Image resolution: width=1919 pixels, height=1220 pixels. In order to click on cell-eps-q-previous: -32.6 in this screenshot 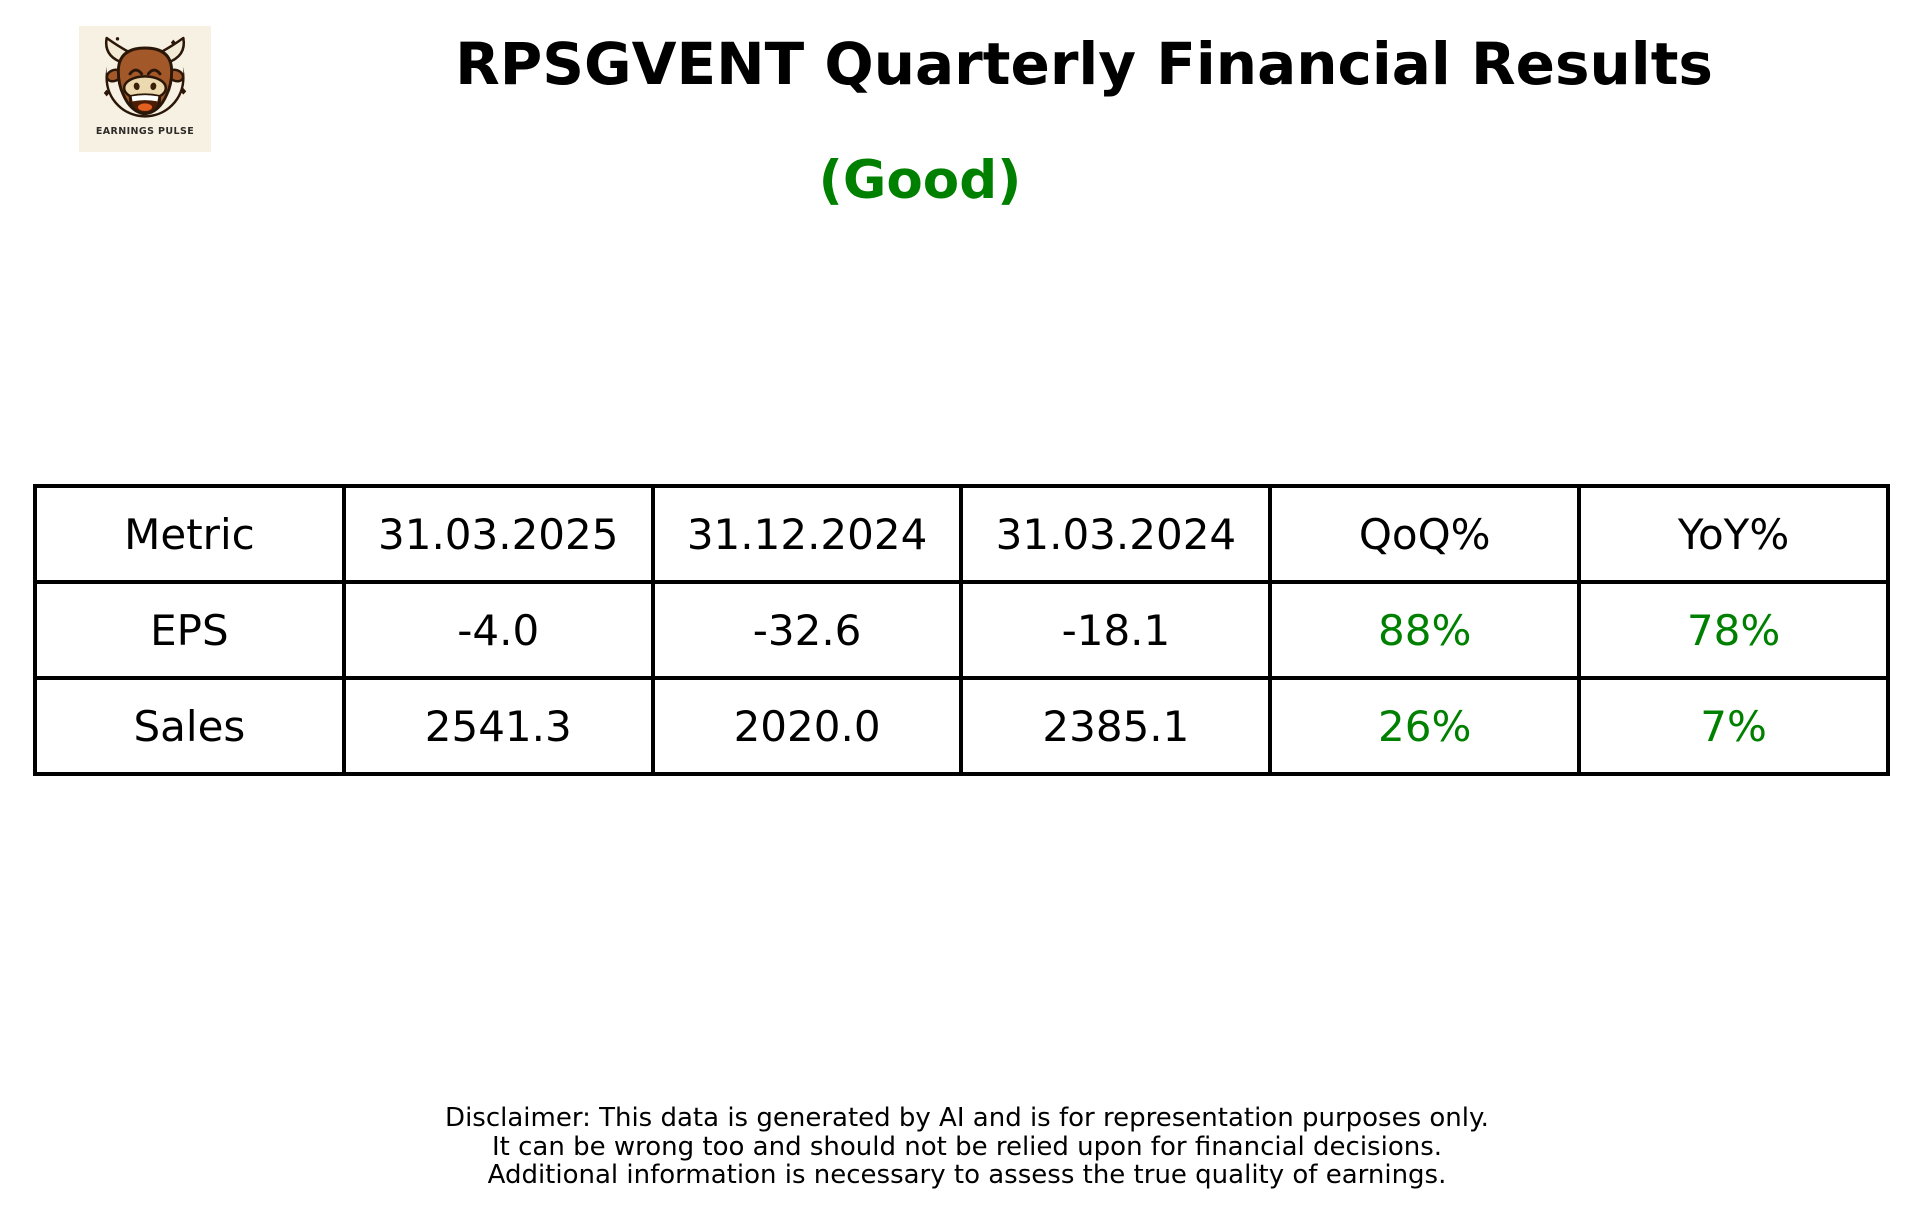, I will do `click(807, 630)`.